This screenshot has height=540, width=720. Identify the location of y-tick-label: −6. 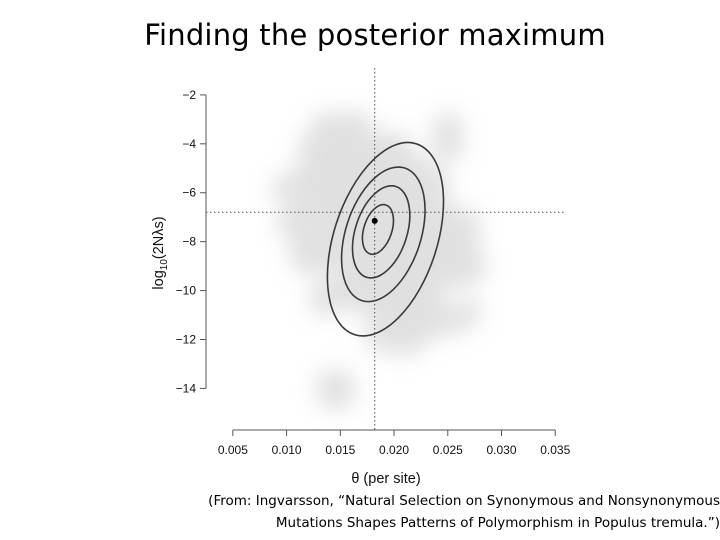
(189, 193).